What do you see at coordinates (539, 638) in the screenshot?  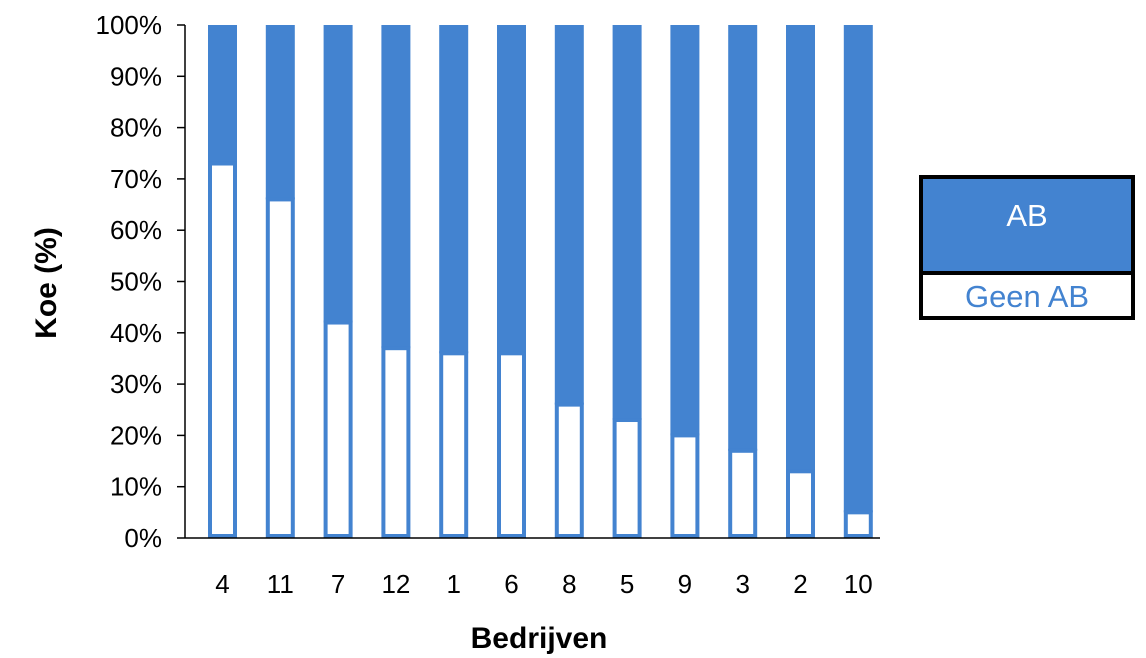 I see `x-axis-title: Bedrijven` at bounding box center [539, 638].